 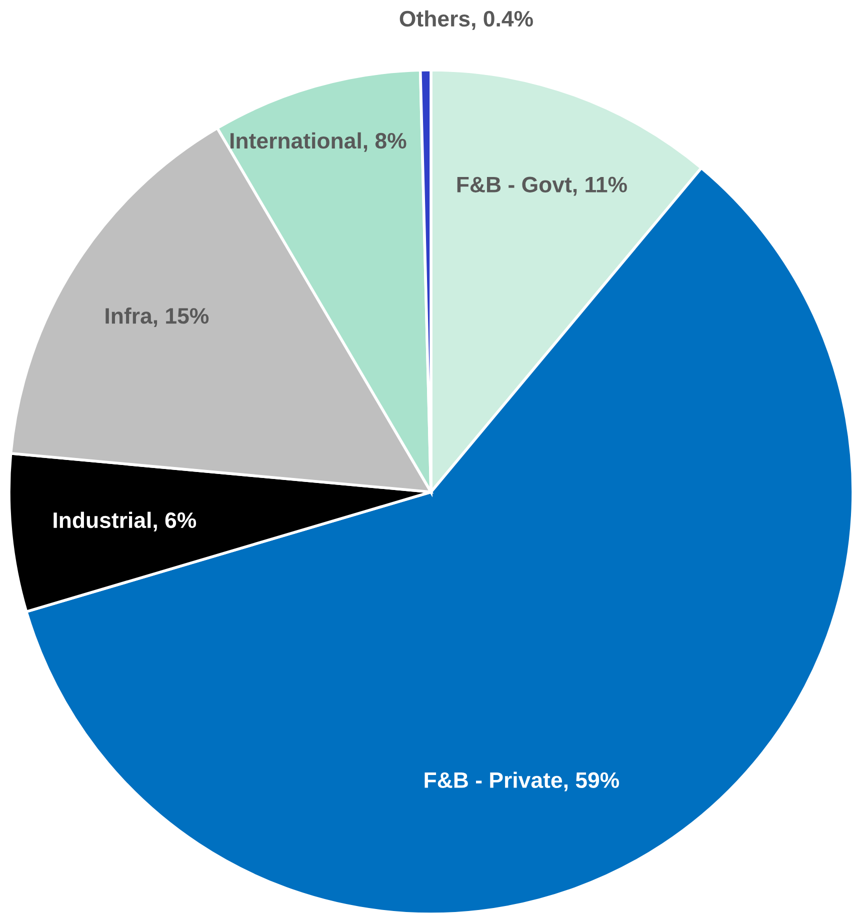 I want to click on slice-label: Industrial, 6%, so click(x=125, y=522).